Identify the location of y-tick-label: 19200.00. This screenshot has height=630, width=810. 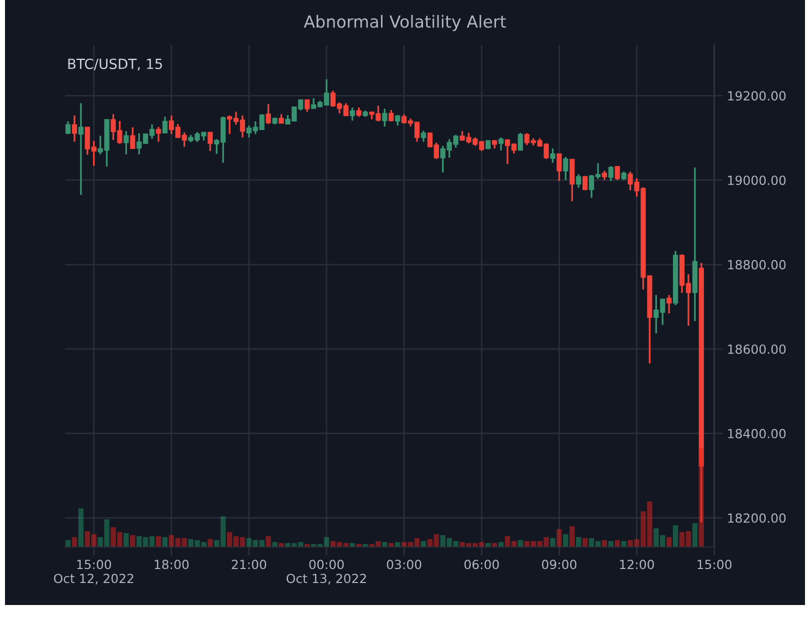
(757, 96).